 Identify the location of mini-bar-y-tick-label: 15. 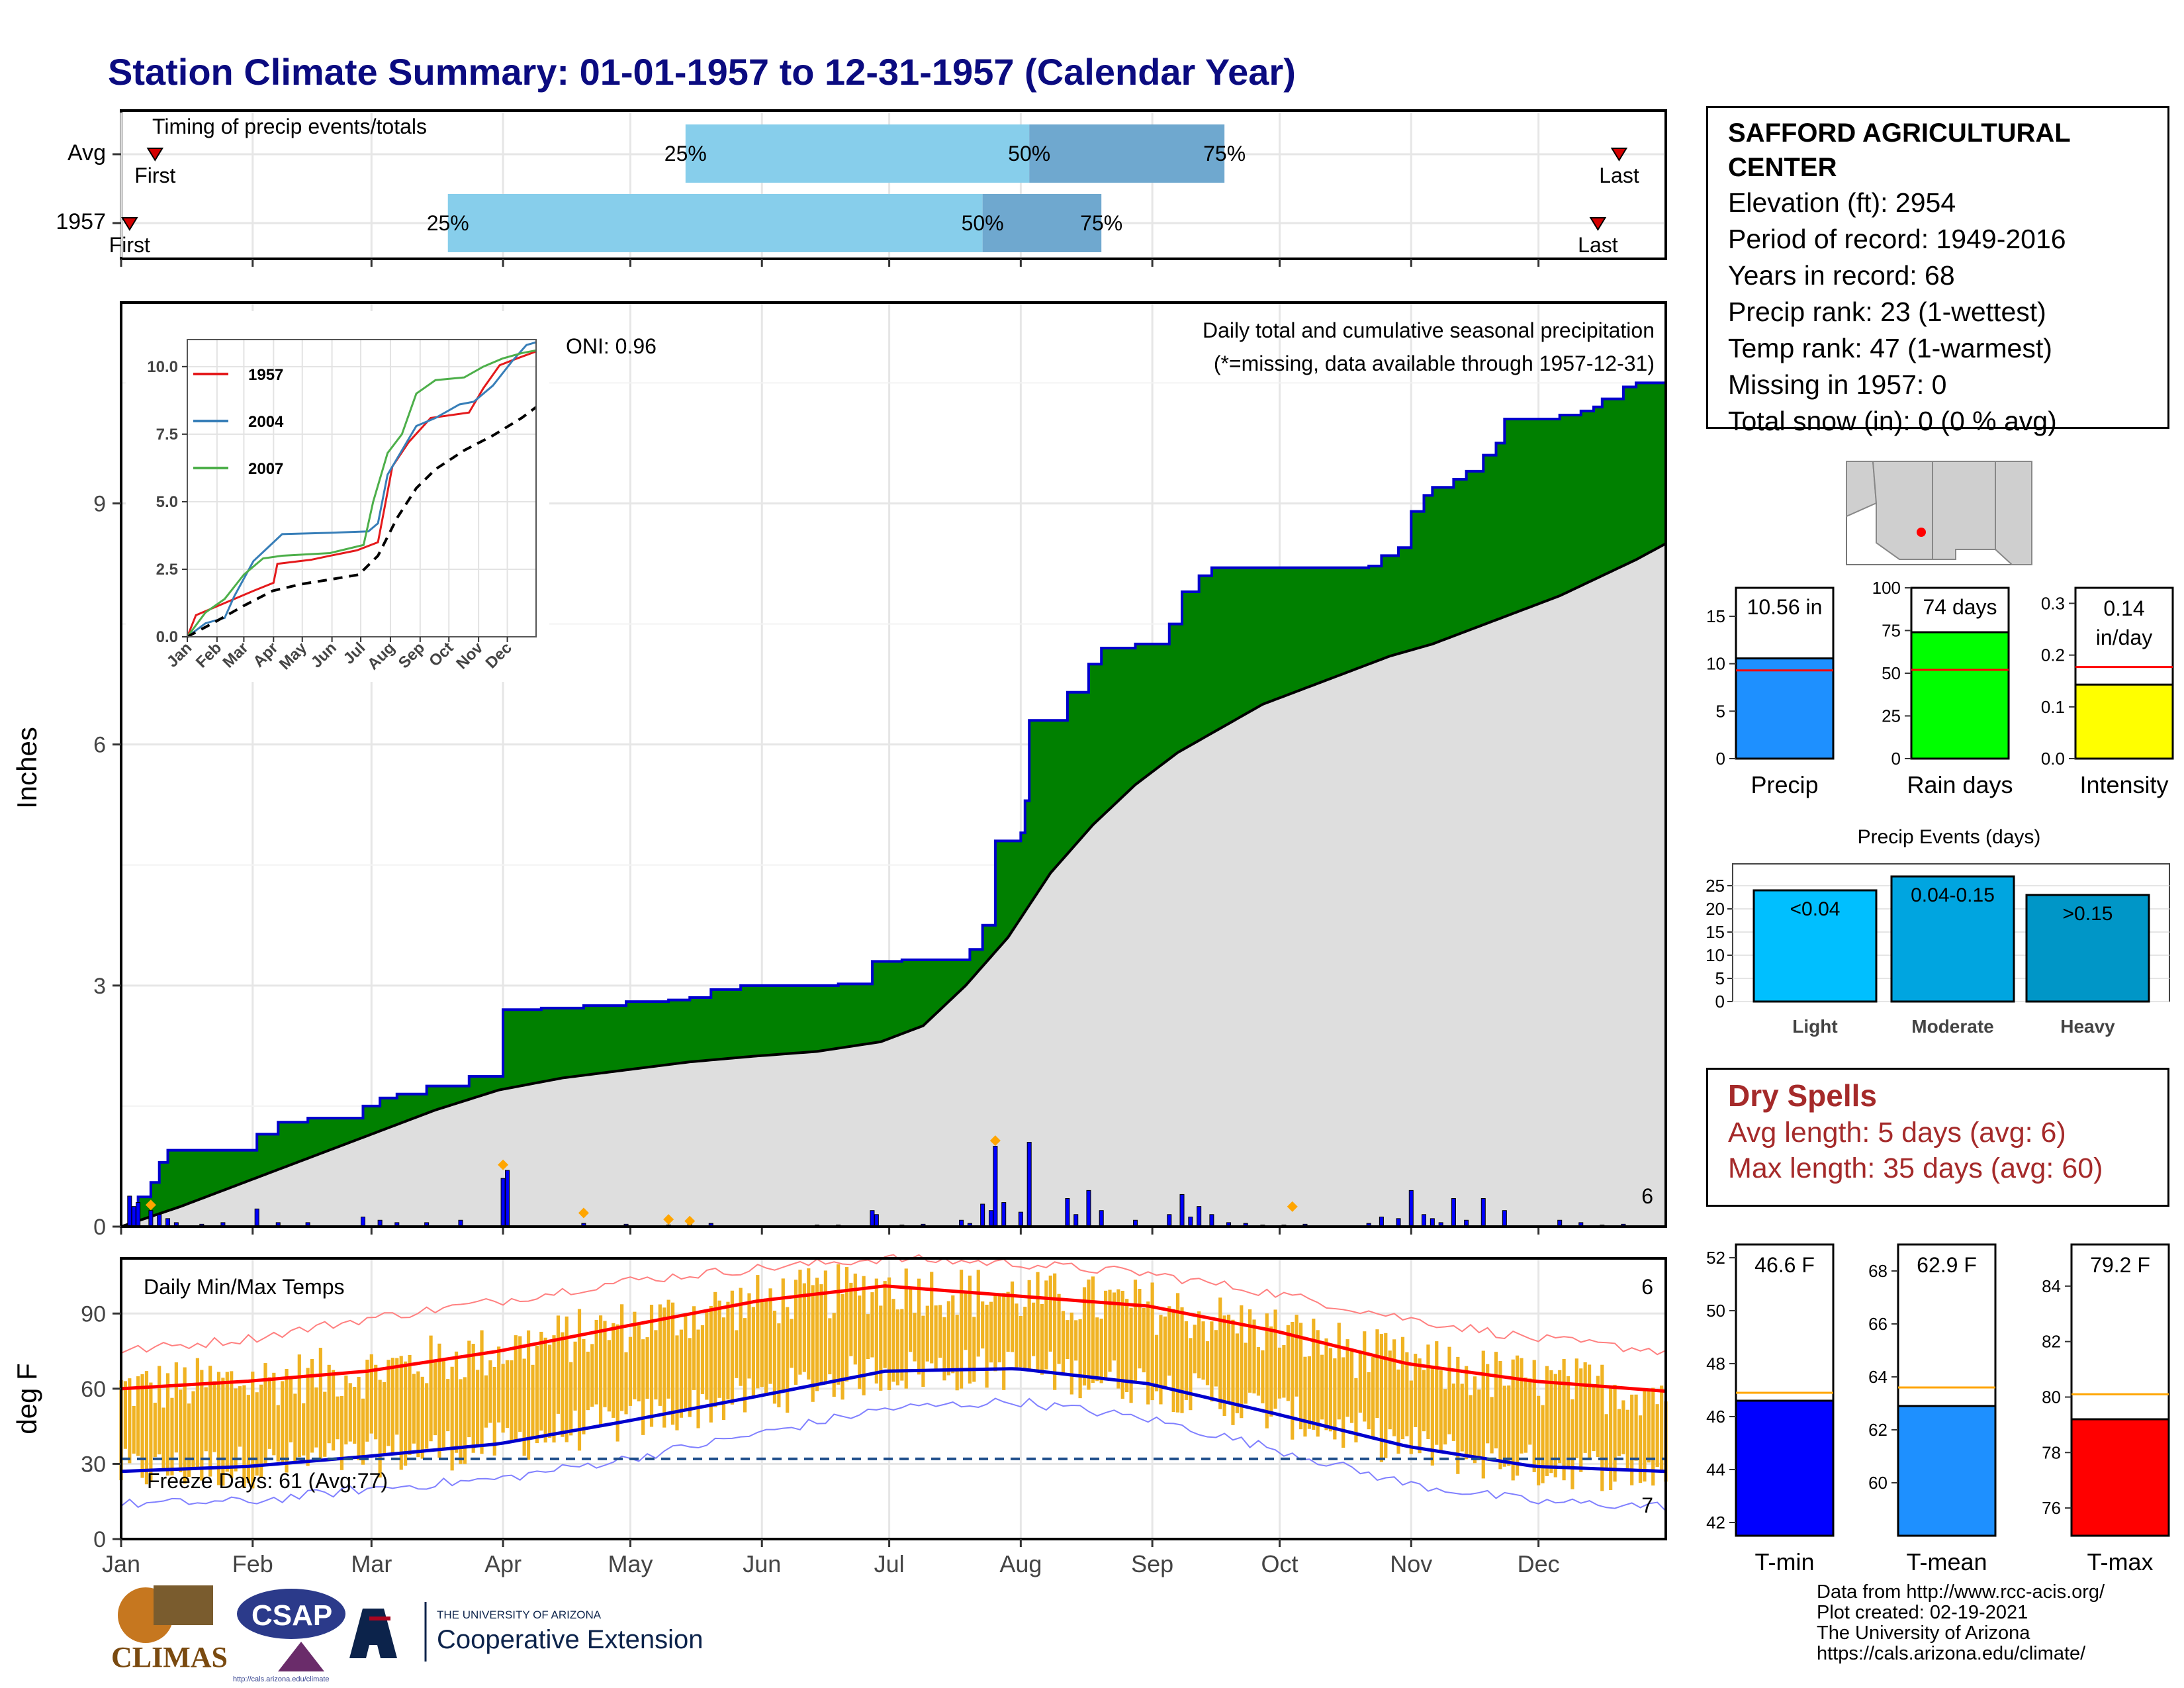
(1715, 616).